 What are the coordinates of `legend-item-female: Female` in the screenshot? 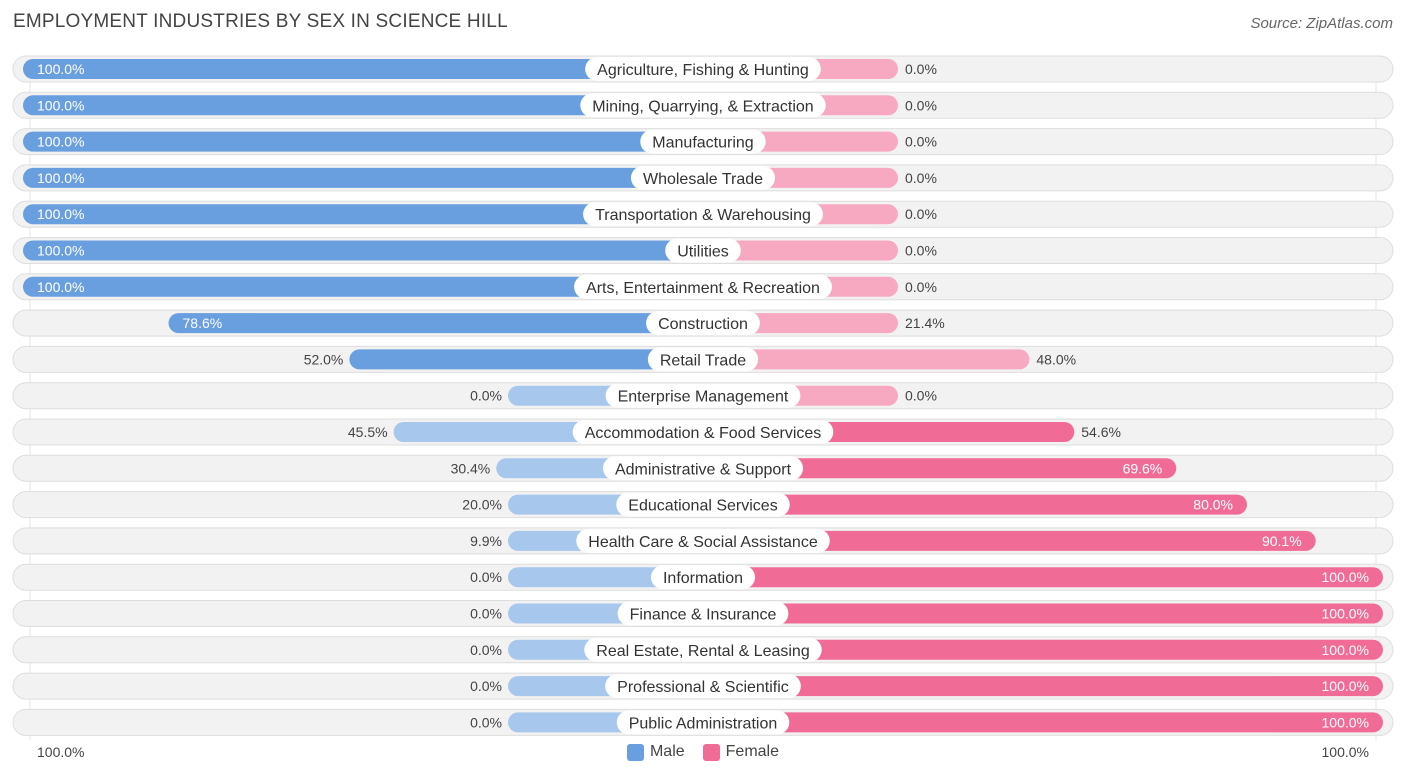 It's located at (741, 752).